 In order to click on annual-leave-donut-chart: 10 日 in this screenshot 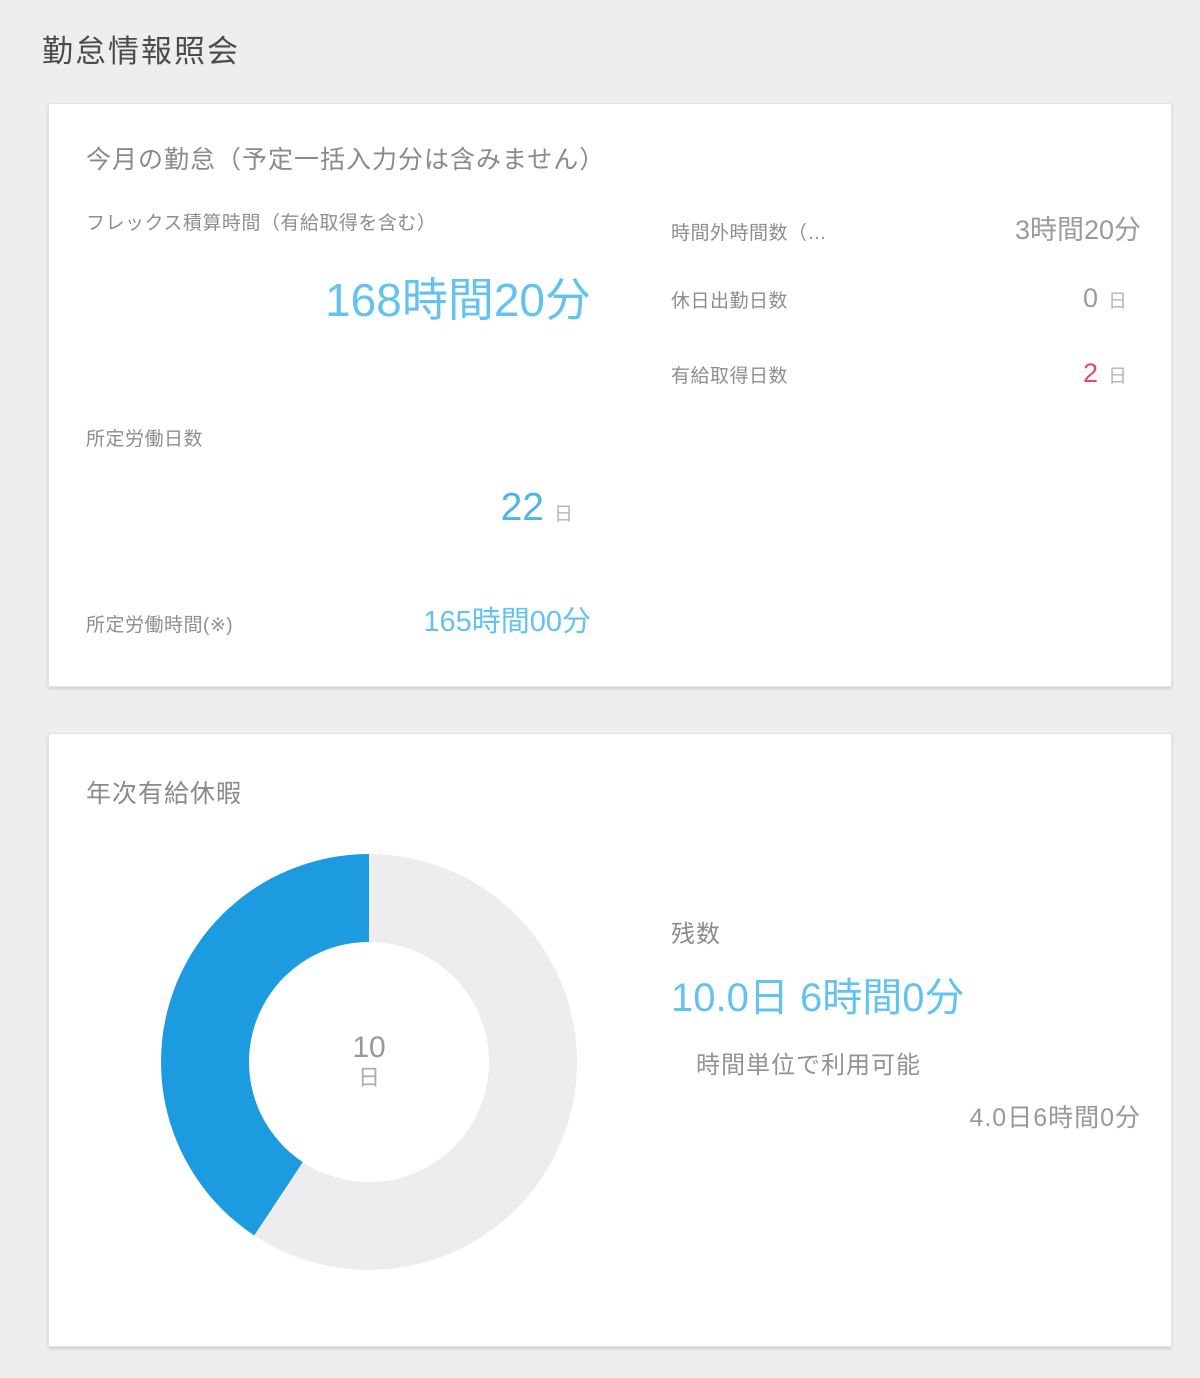, I will do `click(369, 1062)`.